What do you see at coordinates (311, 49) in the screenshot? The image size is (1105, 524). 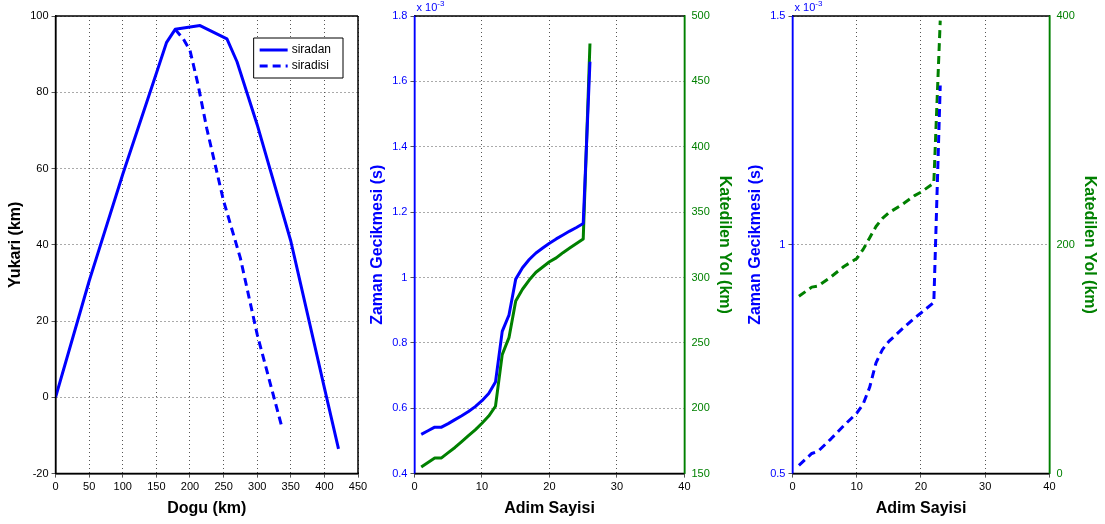 I see `legend-label: siradan` at bounding box center [311, 49].